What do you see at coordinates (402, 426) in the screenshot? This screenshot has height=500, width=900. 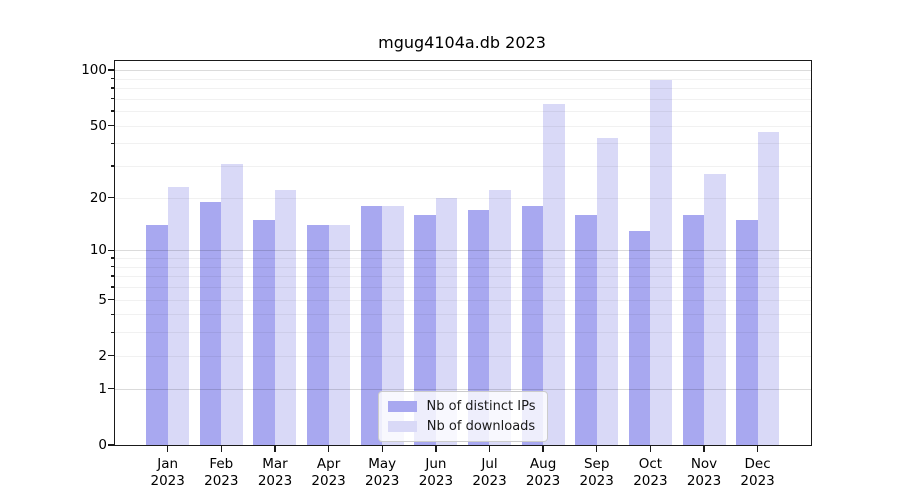 I see `legend-swatch-downloads` at bounding box center [402, 426].